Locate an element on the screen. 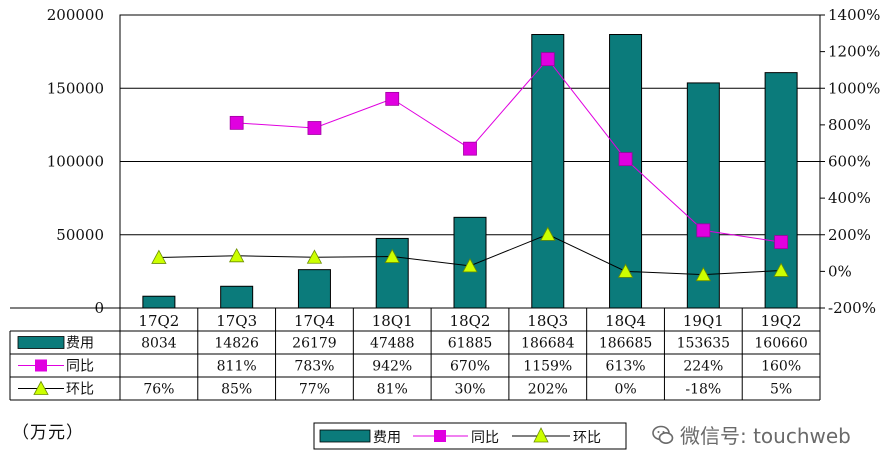 The width and height of the screenshot is (887, 469). y-right-tick-label: -200% is located at coordinates (852, 308).